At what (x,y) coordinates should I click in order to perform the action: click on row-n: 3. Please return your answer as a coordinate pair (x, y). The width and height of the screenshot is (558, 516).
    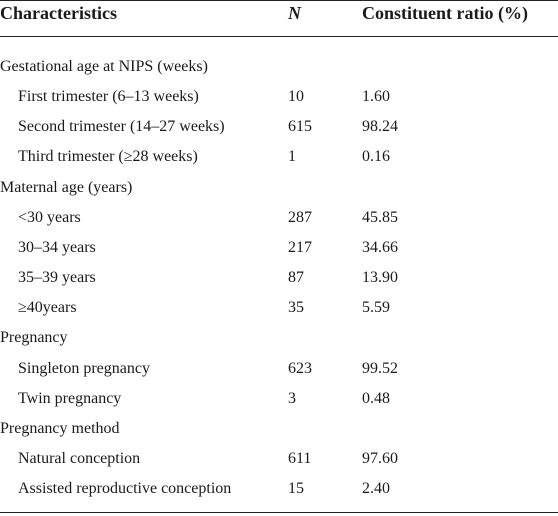
    Looking at the image, I should click on (292, 398).